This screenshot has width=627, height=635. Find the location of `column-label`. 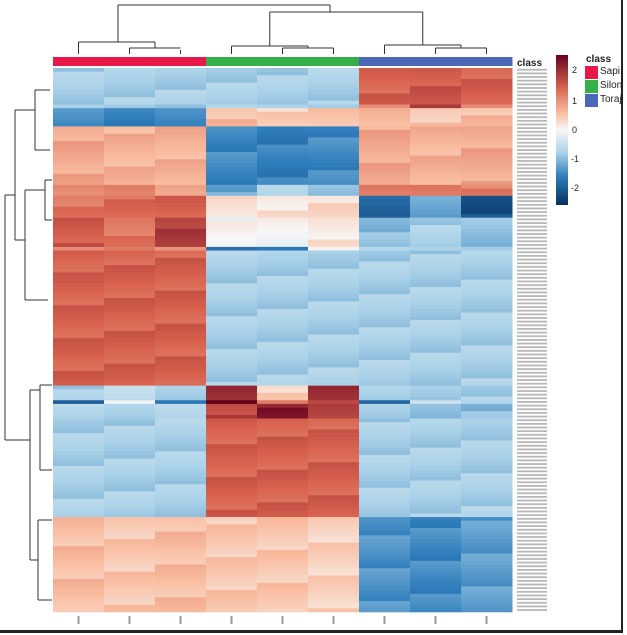

column-label is located at coordinates (384, 620).